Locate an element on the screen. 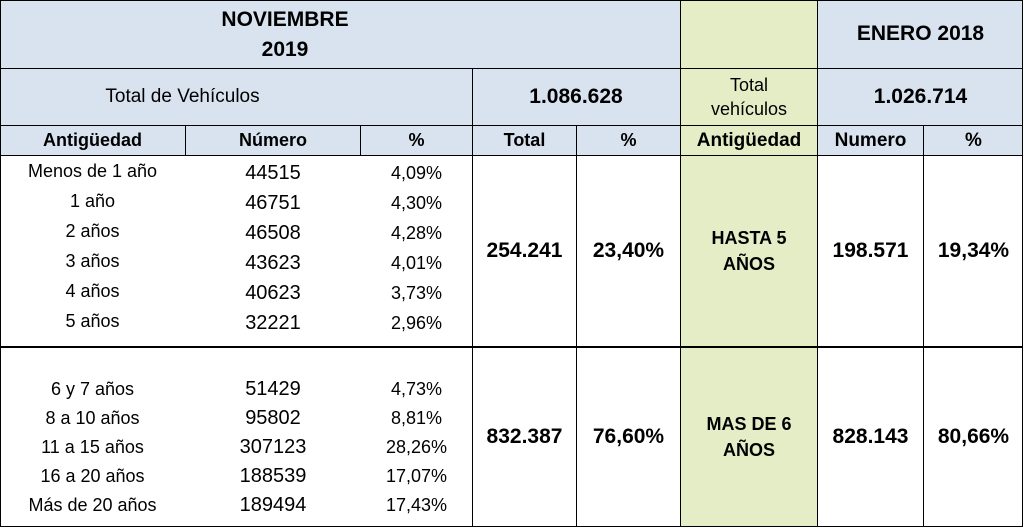 The width and height of the screenshot is (1023, 527). row-label: 3 años is located at coordinates (92, 260).